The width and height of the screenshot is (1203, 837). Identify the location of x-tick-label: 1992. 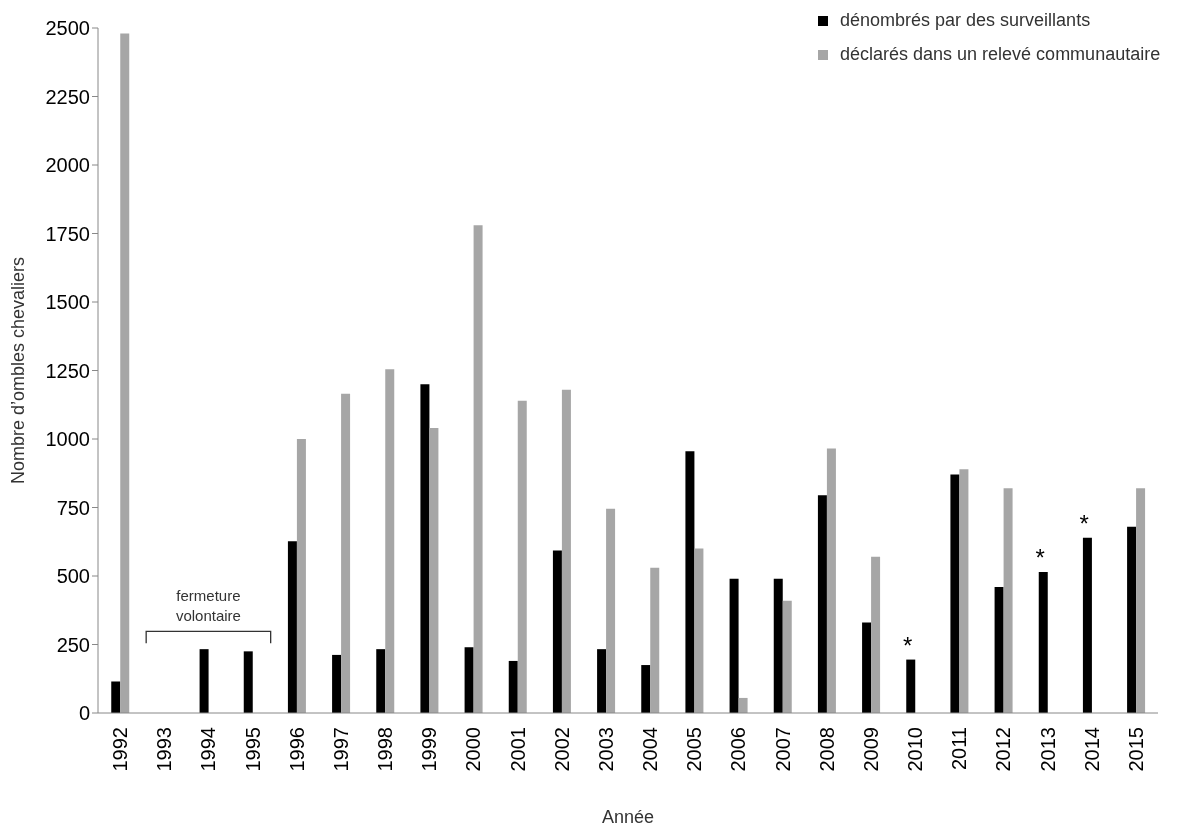
(120, 749).